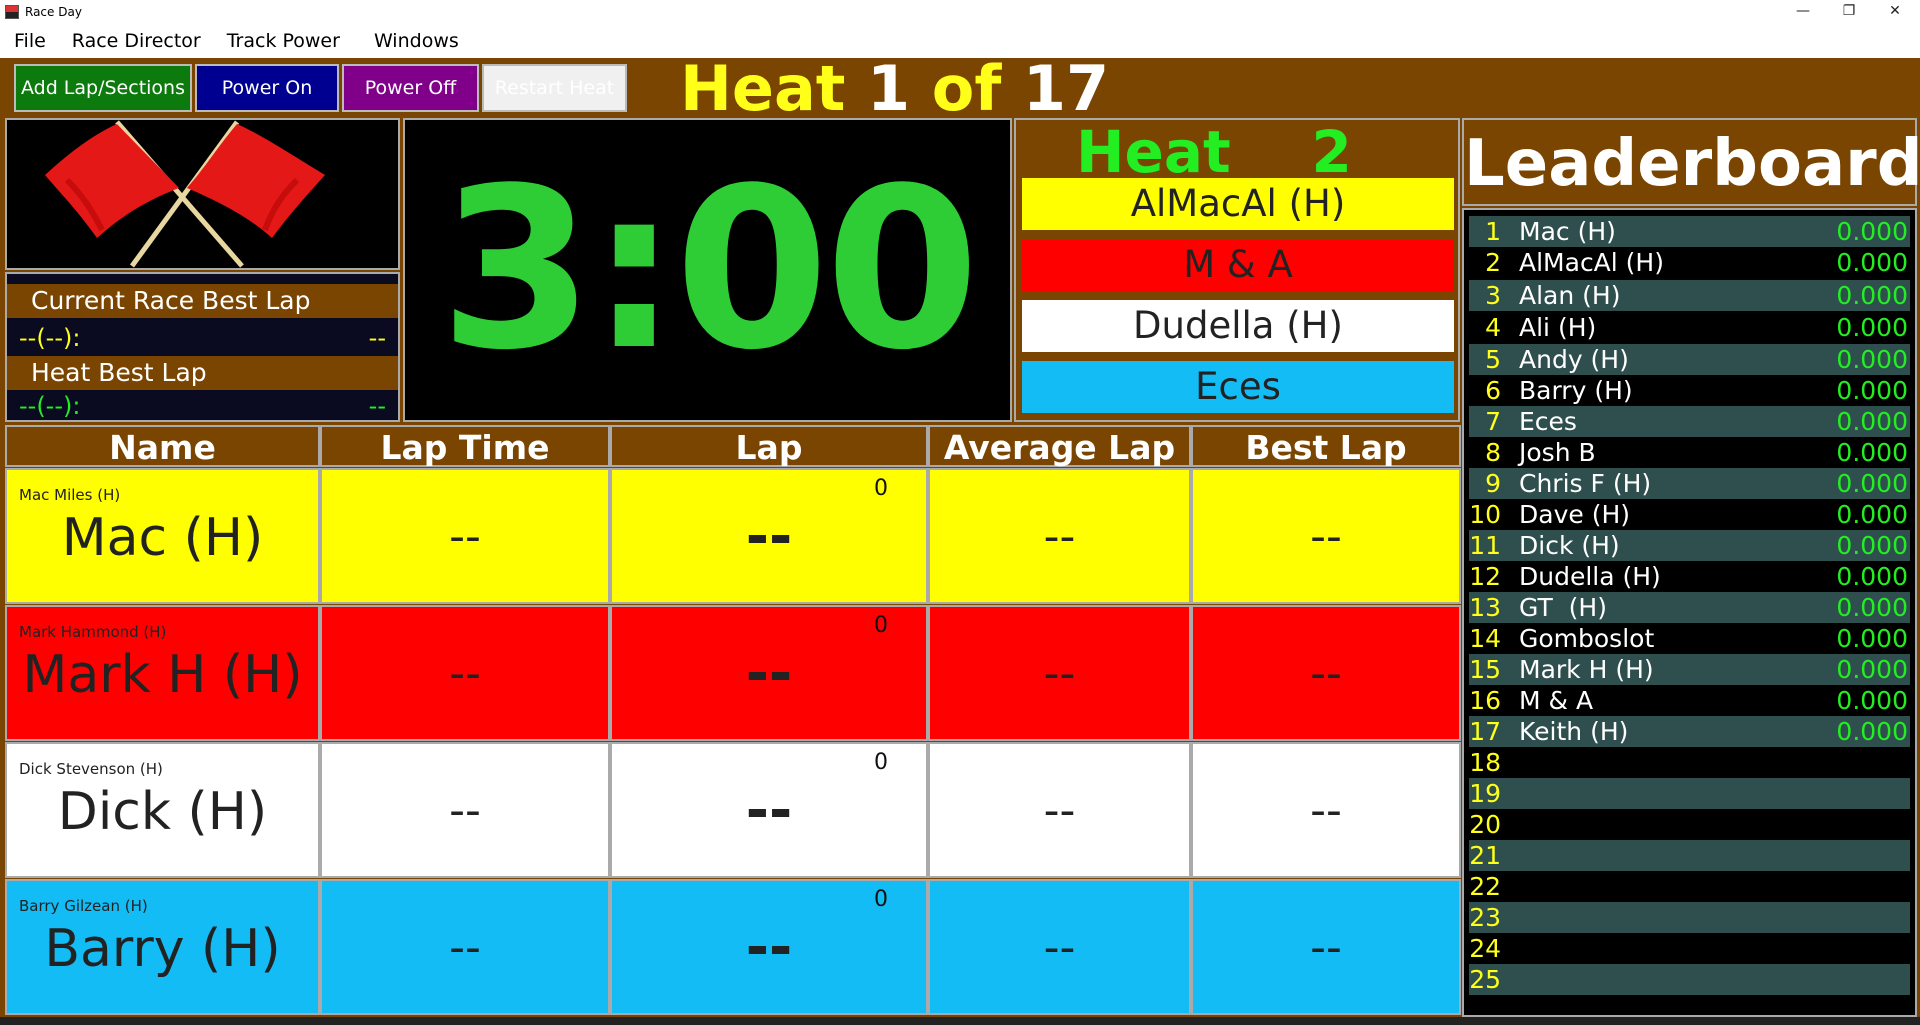  I want to click on menu-bar: File Race Director Track Power Windows, so click(960, 41).